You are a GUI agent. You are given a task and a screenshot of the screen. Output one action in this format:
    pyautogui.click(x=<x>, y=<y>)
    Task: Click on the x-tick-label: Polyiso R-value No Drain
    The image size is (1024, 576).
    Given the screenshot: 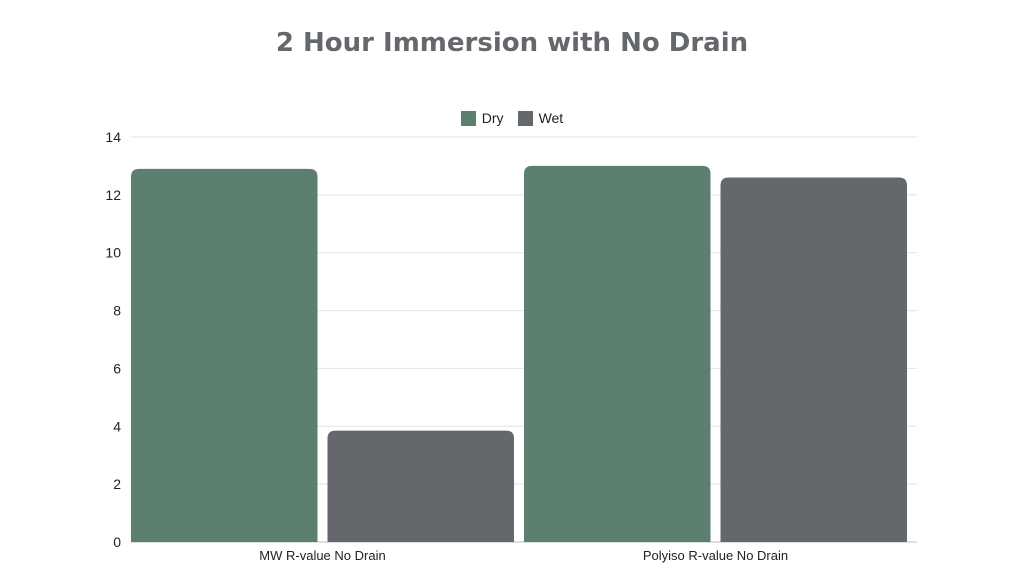 What is the action you would take?
    pyautogui.click(x=715, y=555)
    